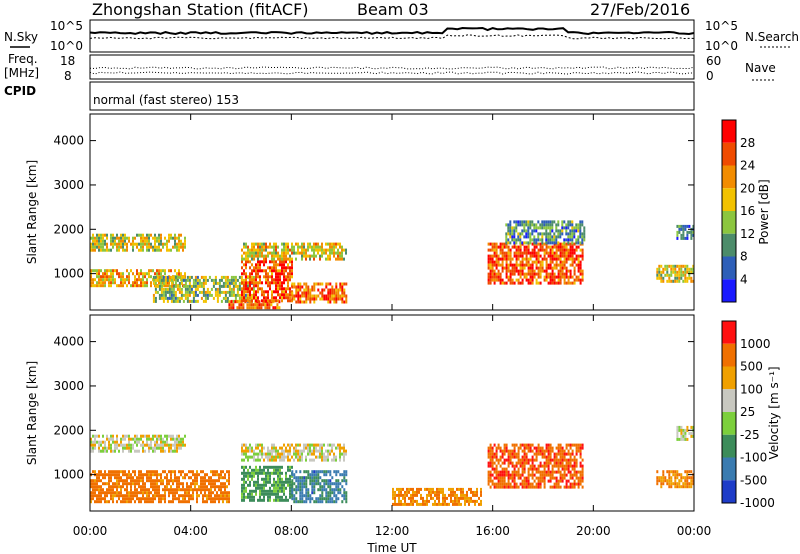 The height and width of the screenshot is (554, 800). Describe the element at coordinates (721, 26) in the screenshot. I see `noise-right-tick-top: 10^5` at that location.